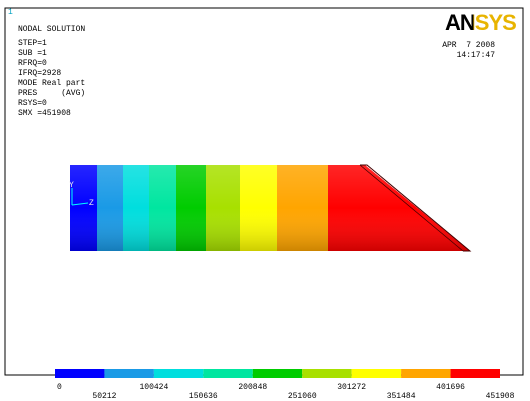 The image size is (530, 401). Describe the element at coordinates (203, 396) in the screenshot. I see `legend-label: 150636` at that location.